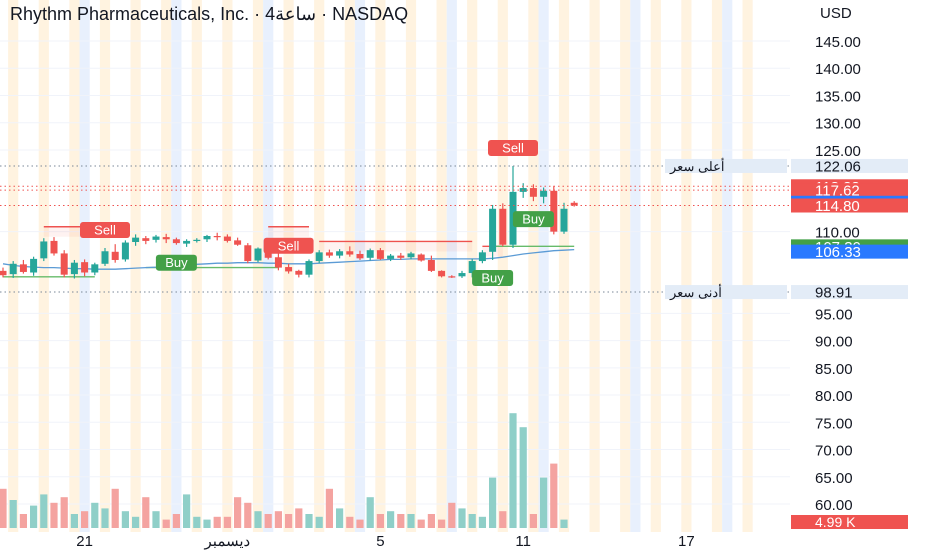 This screenshot has height=555, width=932. What do you see at coordinates (284, 470) in the screenshot?
I see `volume-bars` at bounding box center [284, 470].